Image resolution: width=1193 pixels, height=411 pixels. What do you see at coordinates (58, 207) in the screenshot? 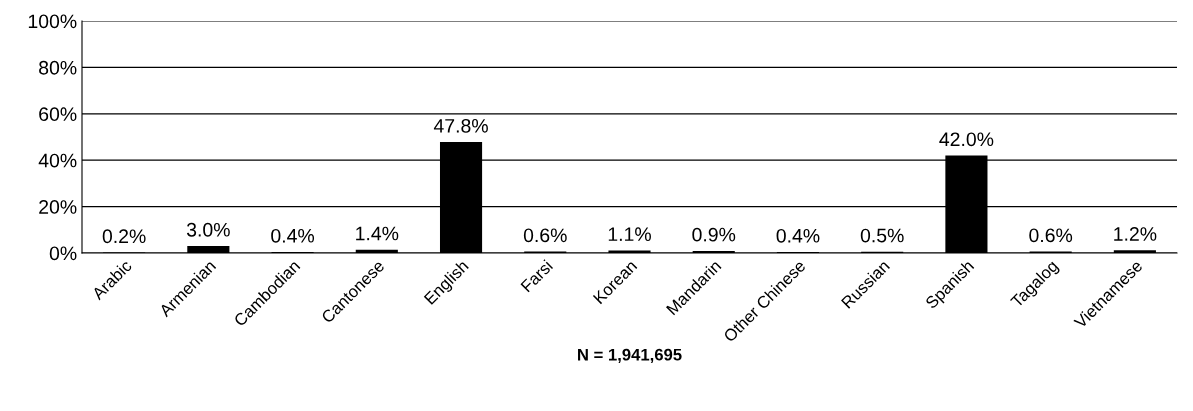
I see `y-tick-label: 20%` at bounding box center [58, 207].